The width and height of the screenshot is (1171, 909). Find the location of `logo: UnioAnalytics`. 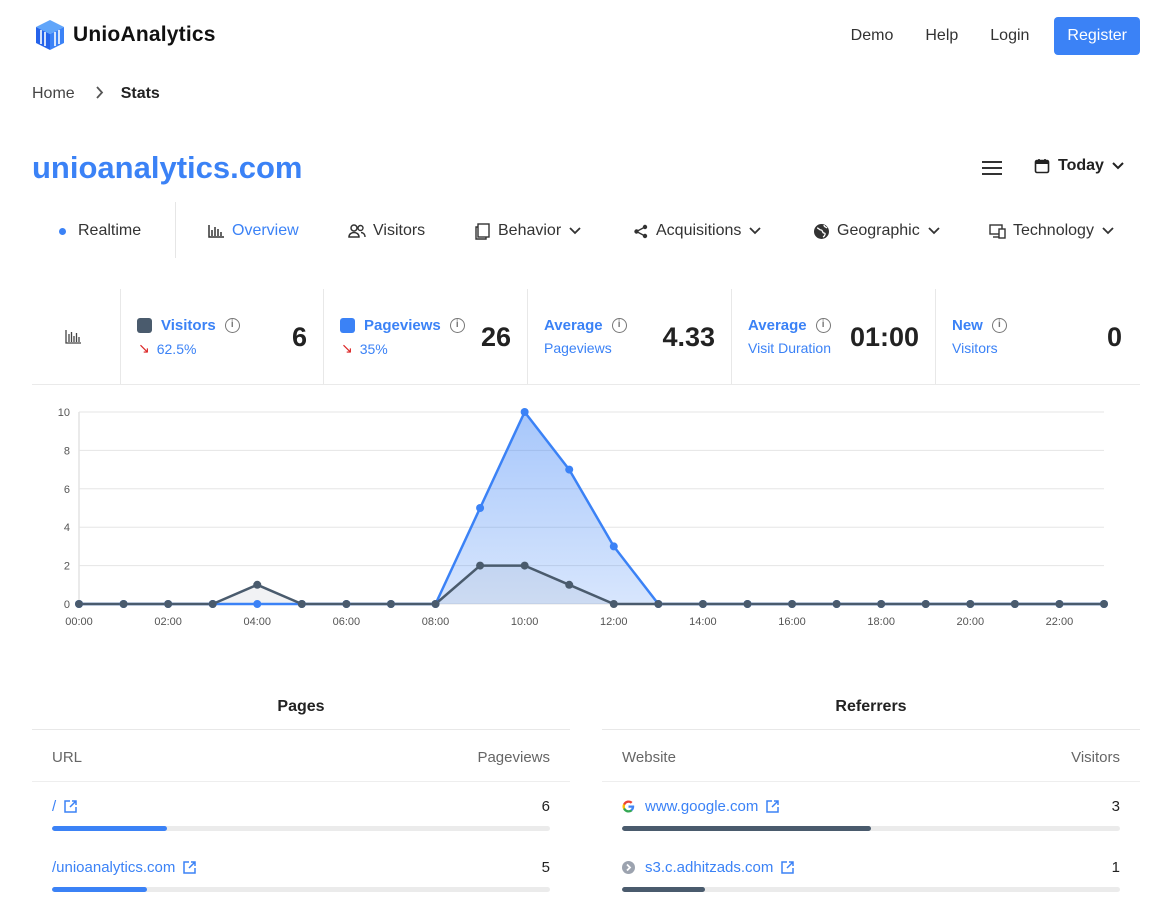

logo: UnioAnalytics is located at coordinates (124, 35).